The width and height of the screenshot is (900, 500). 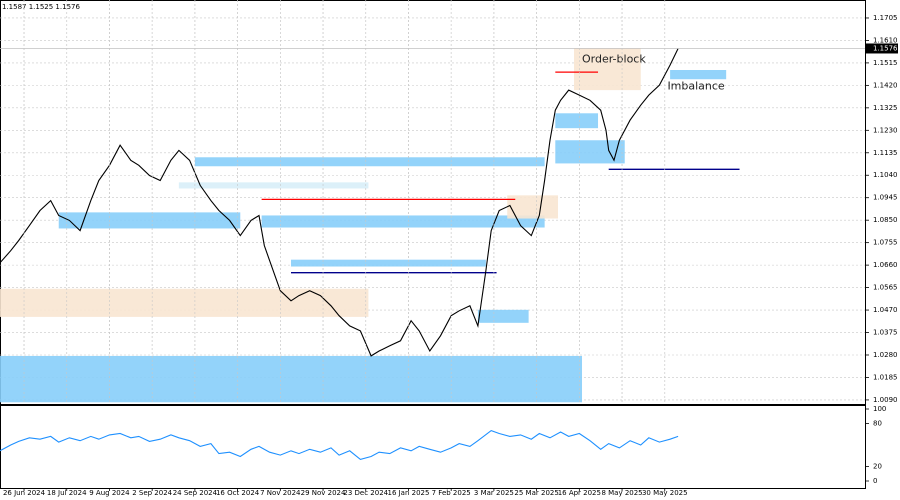 What do you see at coordinates (877, 423) in the screenshot?
I see `y-tick-label: 80` at bounding box center [877, 423].